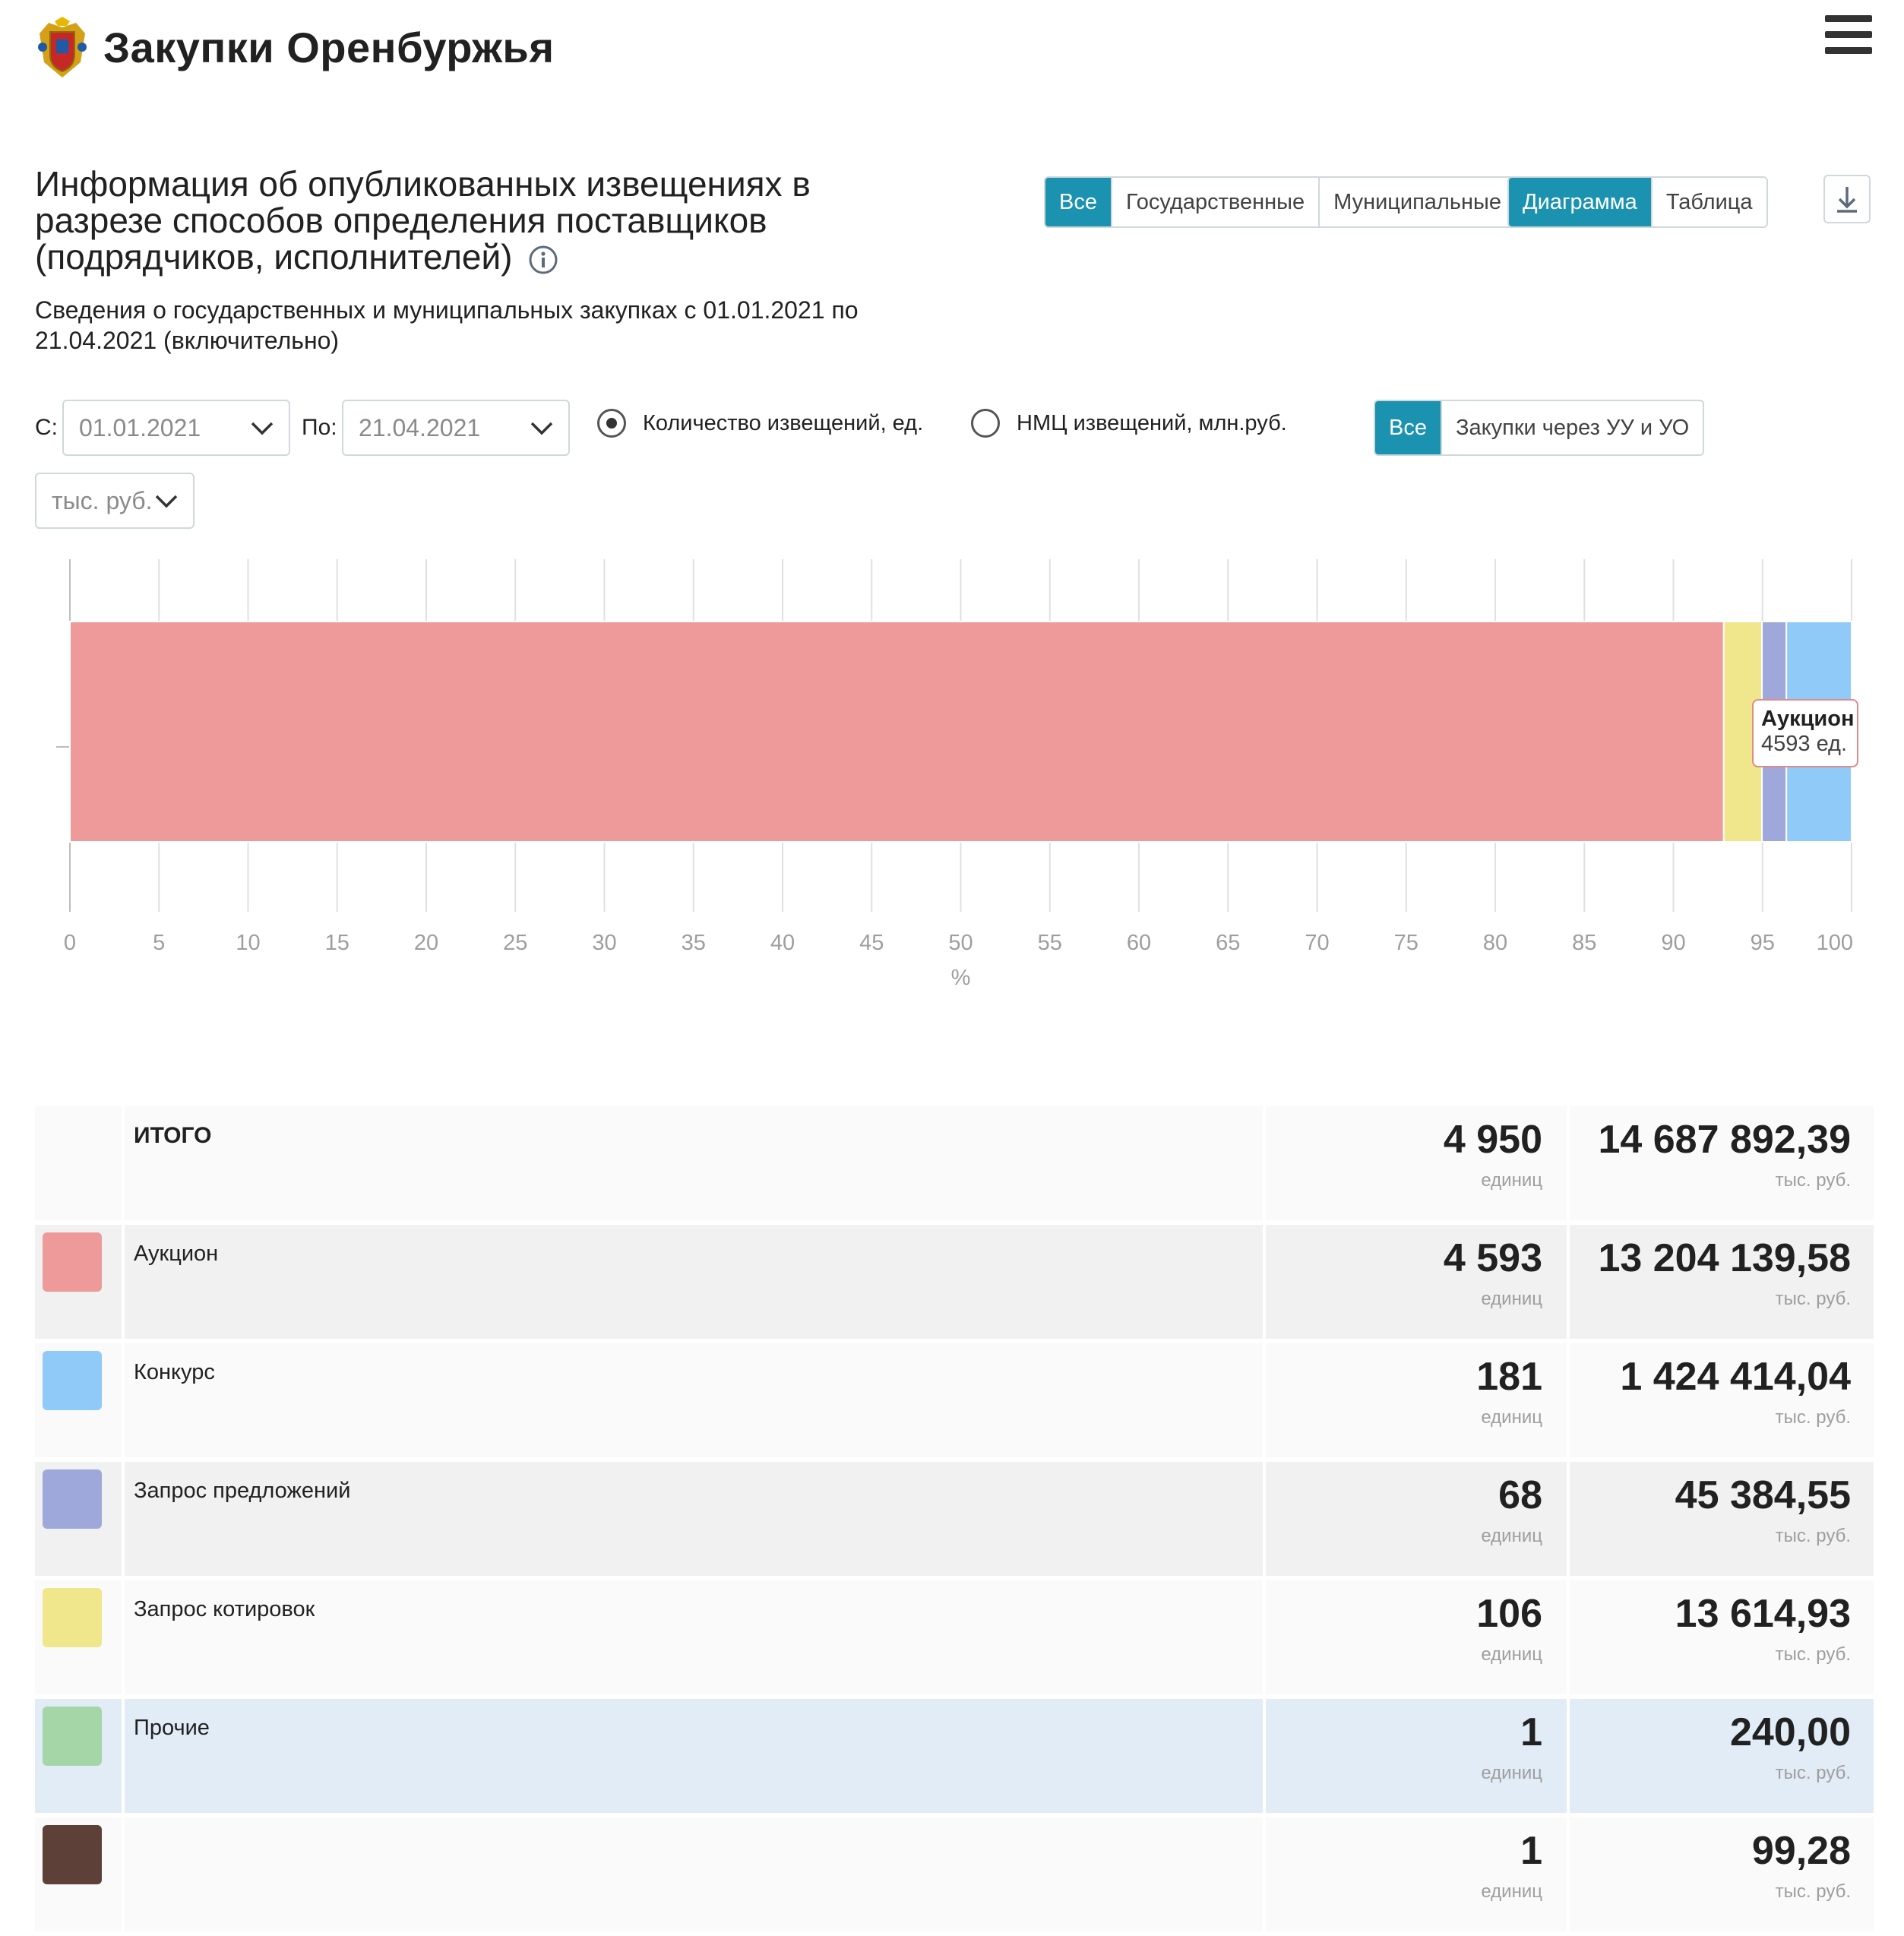 This screenshot has width=1904, height=1936. I want to click on x-tick-label: 55, so click(1050, 943).